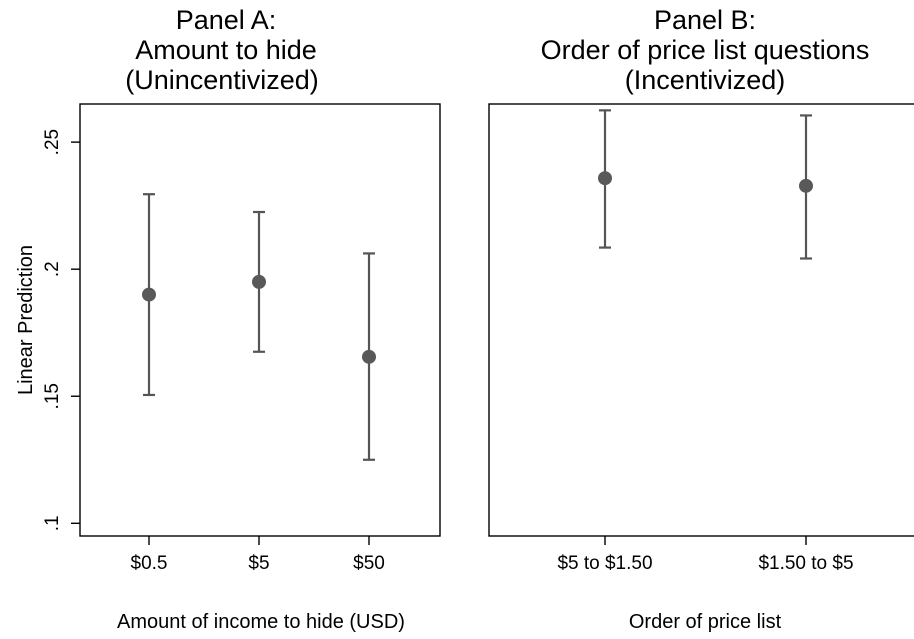  I want to click on panel-a-x-axis-label: Amount of income to hide (USD), so click(261, 622).